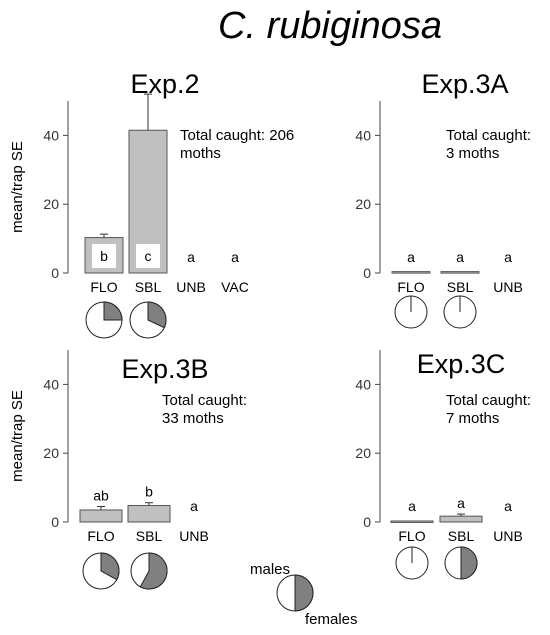 The width and height of the screenshot is (550, 635). I want to click on legend-pie, so click(295, 593).